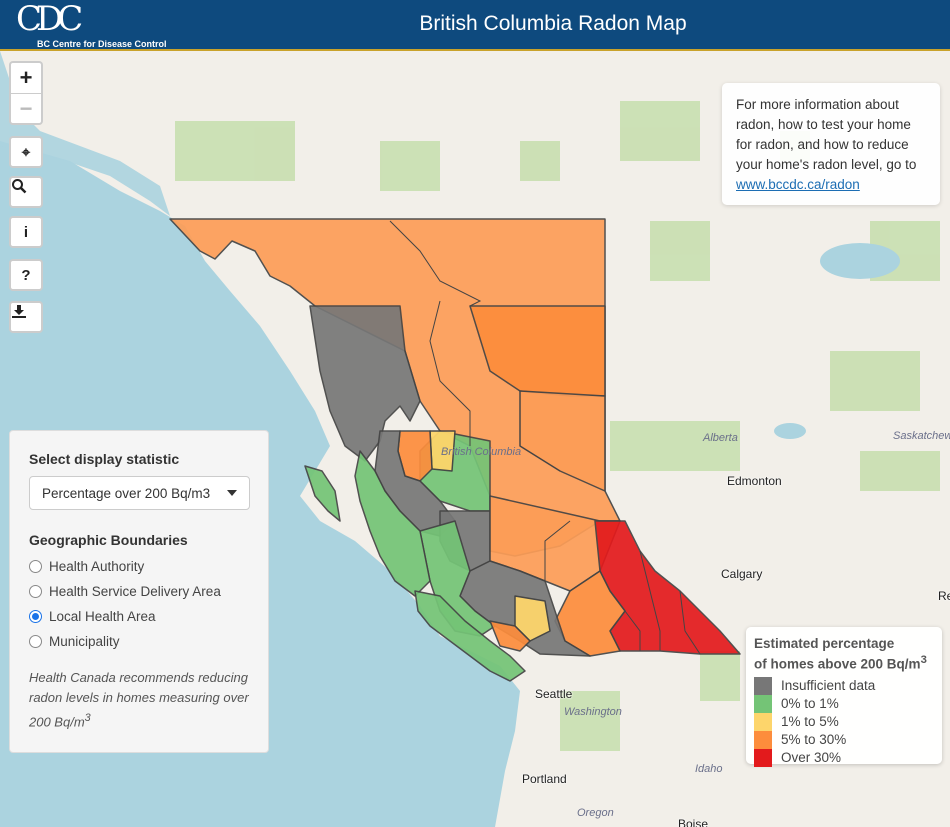 This screenshot has height=827, width=950. I want to click on bccdc-logo: CDC BC Centre for Disease Control, so click(89, 24).